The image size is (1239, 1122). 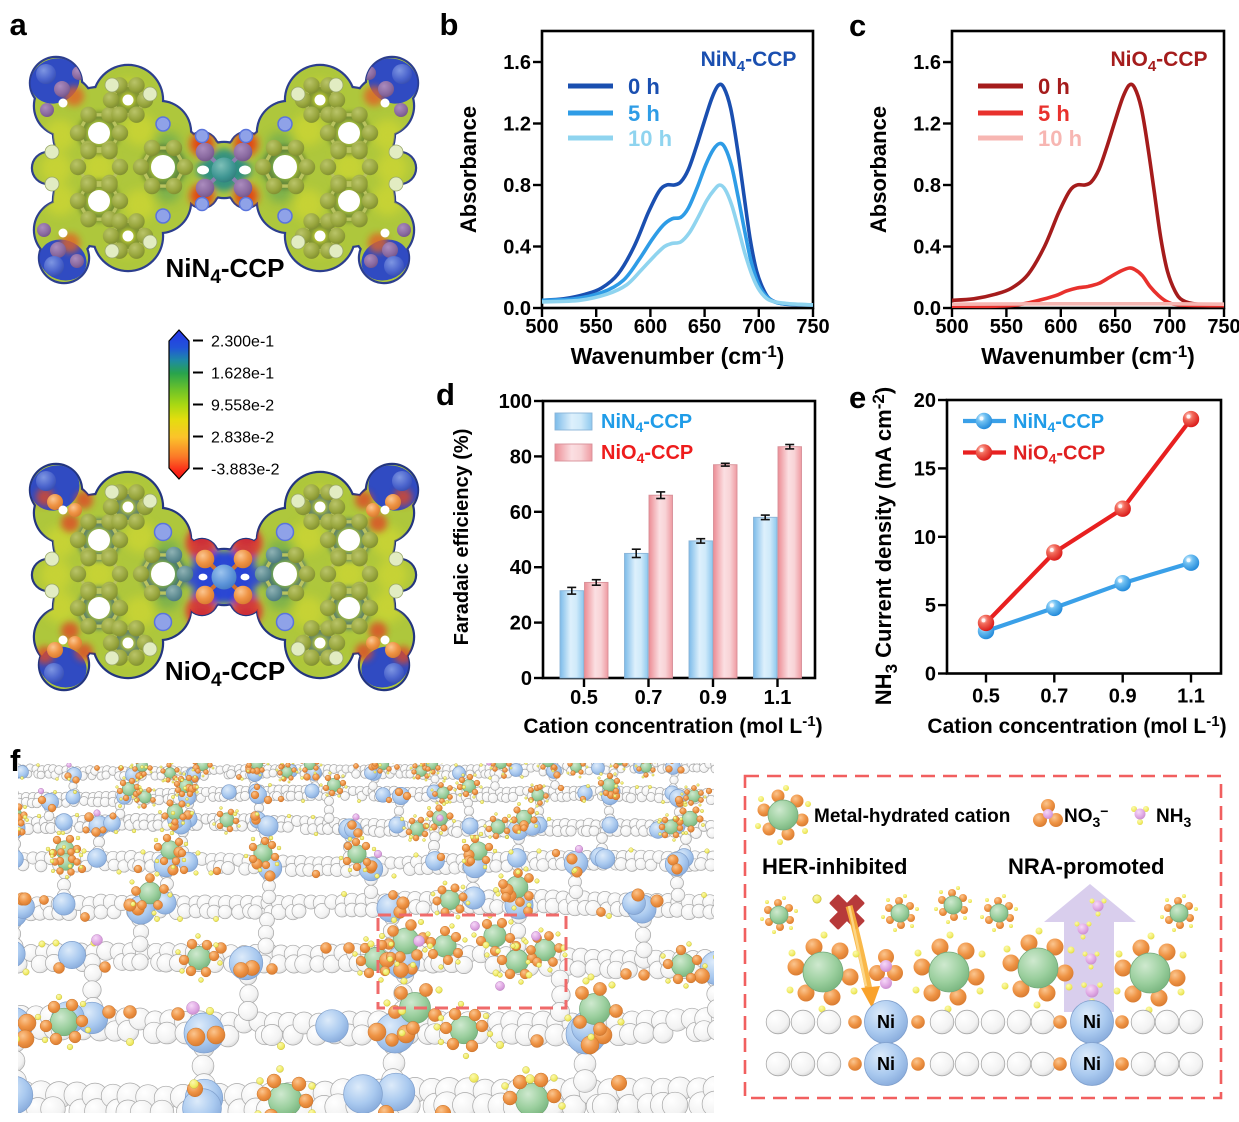 What do you see at coordinates (834, 866) in the screenshot?
I see `svg-text: HER-inhibited` at bounding box center [834, 866].